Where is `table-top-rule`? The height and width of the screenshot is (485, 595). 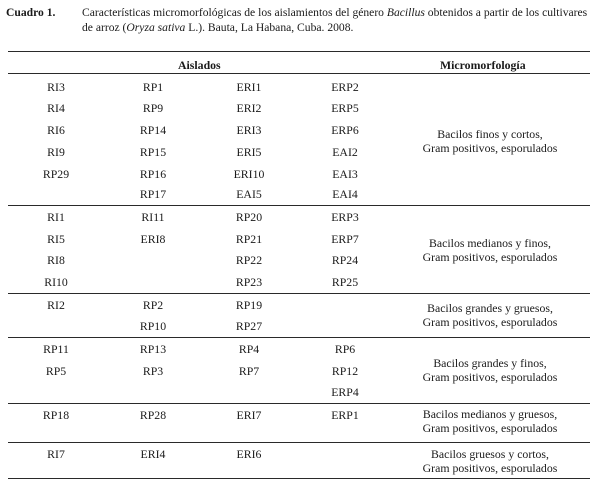
table-top-rule is located at coordinates (299, 51).